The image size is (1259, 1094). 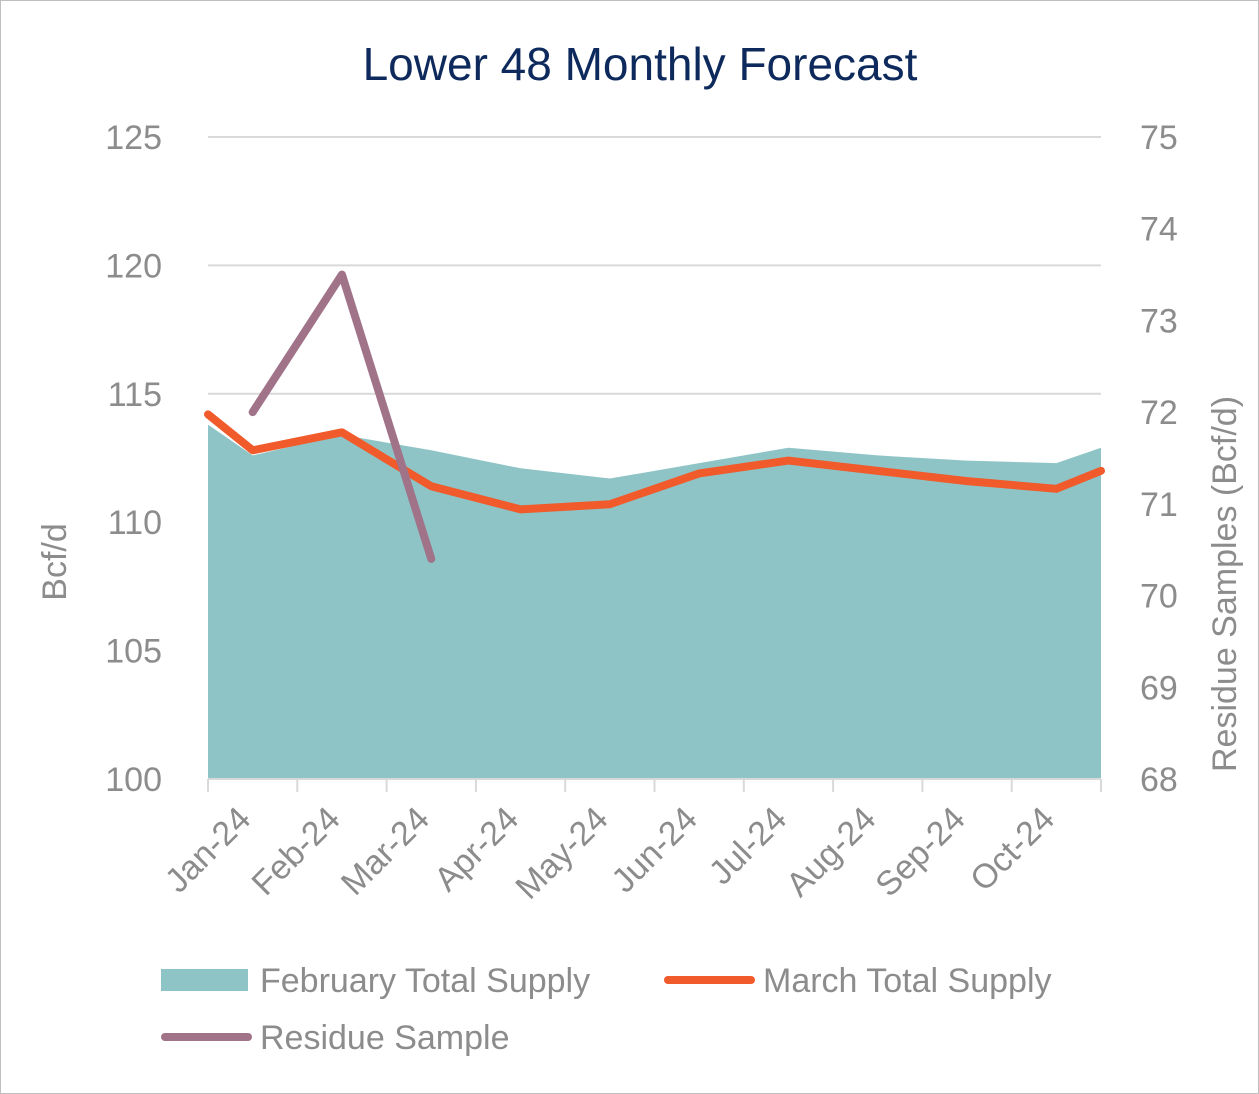 I want to click on x-tick-label: May-24, so click(x=561, y=853).